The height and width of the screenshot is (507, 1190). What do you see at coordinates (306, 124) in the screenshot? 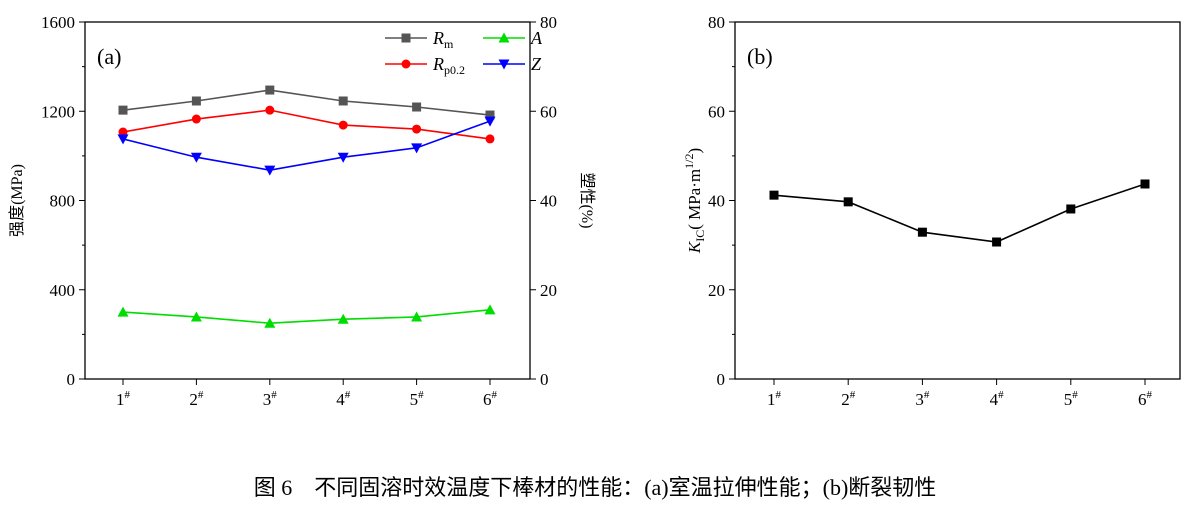
I see `series-line-Rp0.2` at bounding box center [306, 124].